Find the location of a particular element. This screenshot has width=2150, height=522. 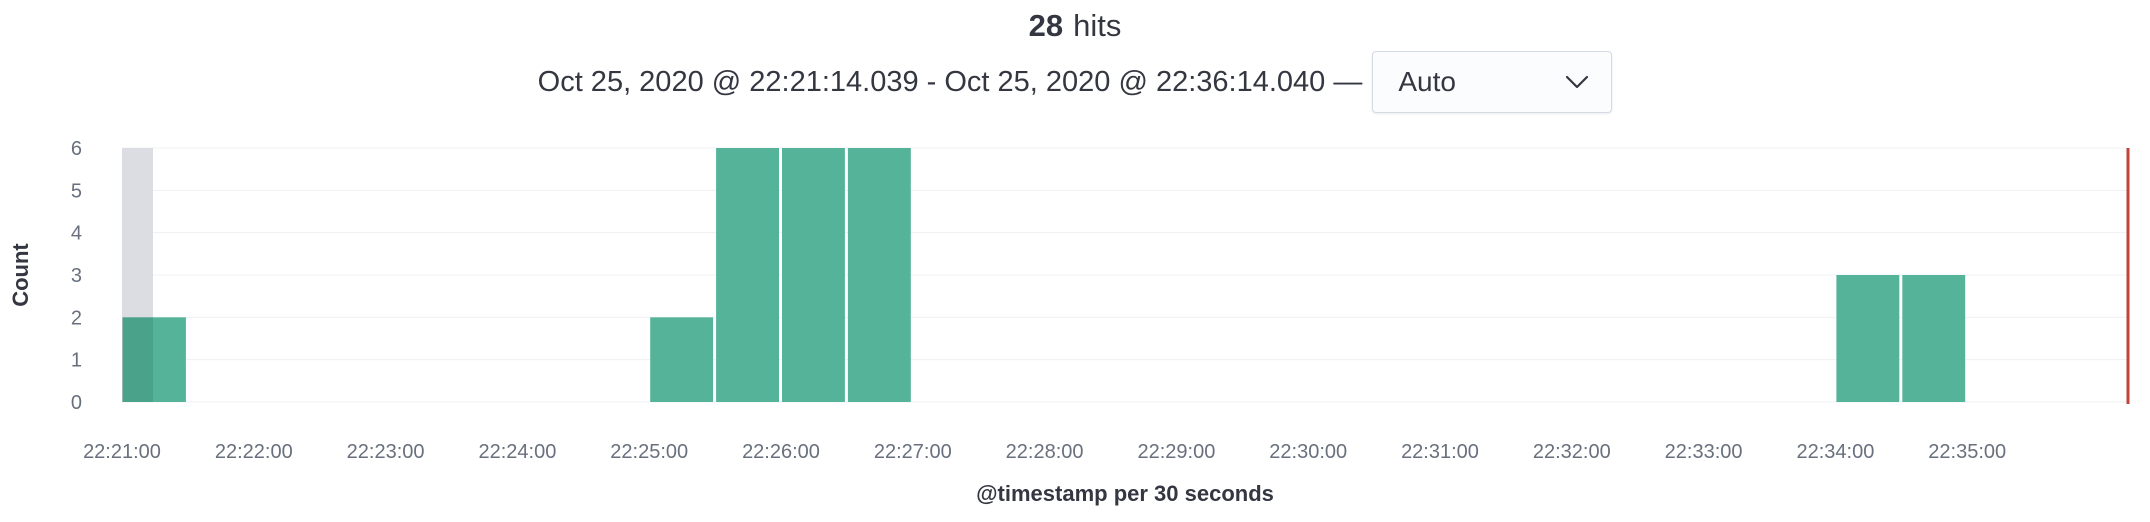

x-tick-label: 22:29:00 is located at coordinates (1176, 452).